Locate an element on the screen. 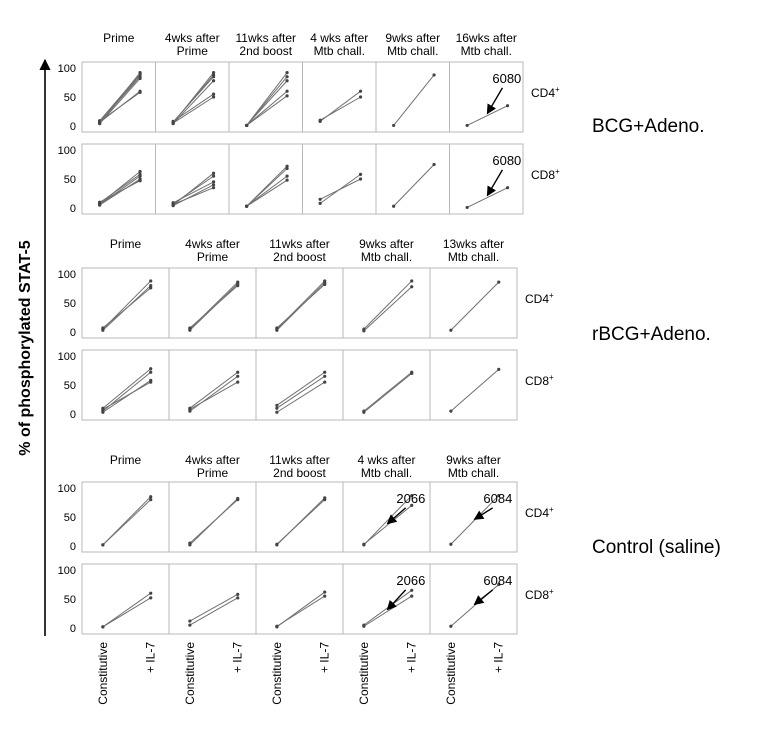  group-label: Control (saline) is located at coordinates (656, 547).